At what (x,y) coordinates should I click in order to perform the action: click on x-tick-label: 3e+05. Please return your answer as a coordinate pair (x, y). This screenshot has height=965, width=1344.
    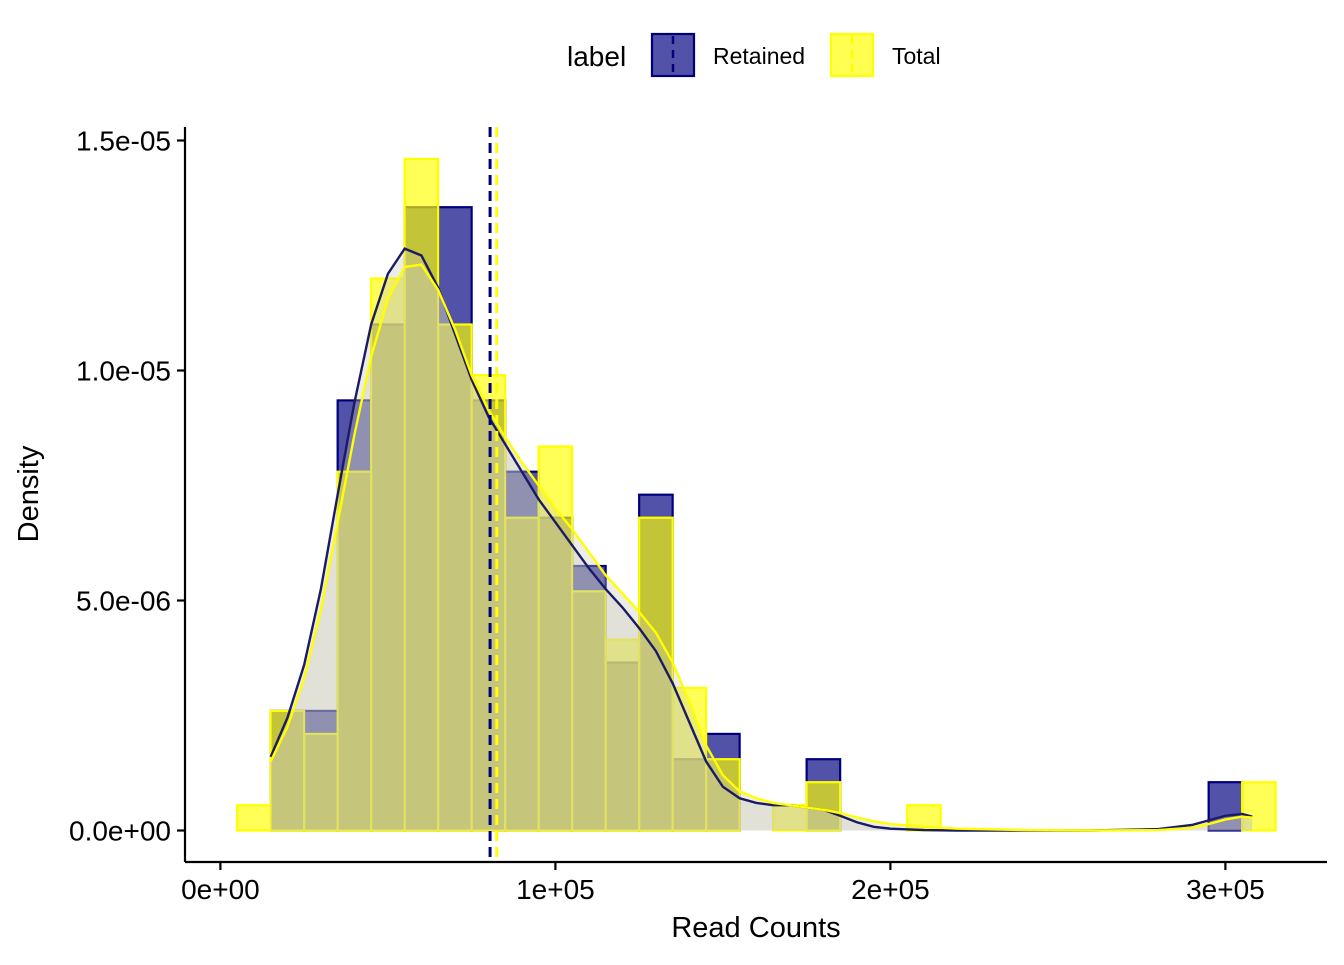
    Looking at the image, I should click on (1225, 889).